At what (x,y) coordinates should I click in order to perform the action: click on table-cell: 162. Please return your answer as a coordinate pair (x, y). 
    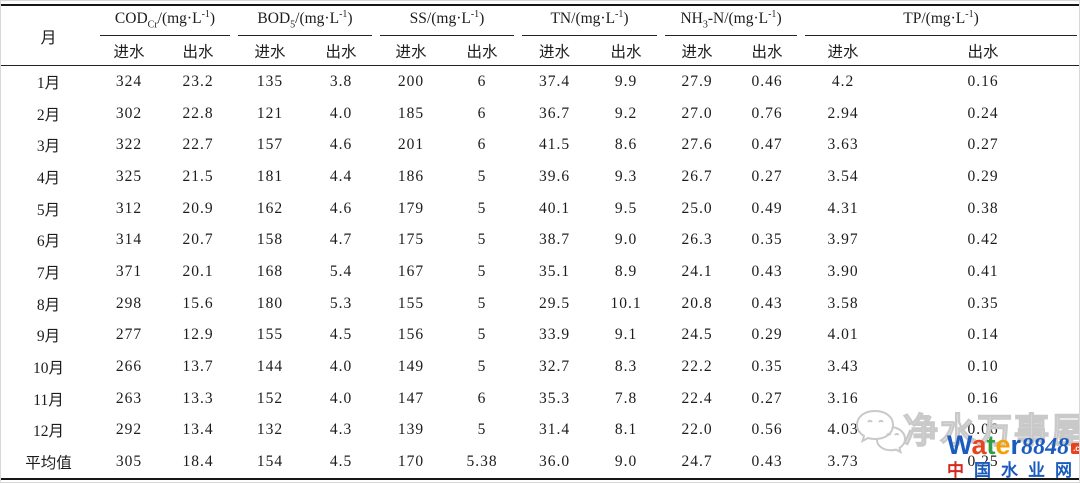
    Looking at the image, I should click on (270, 208).